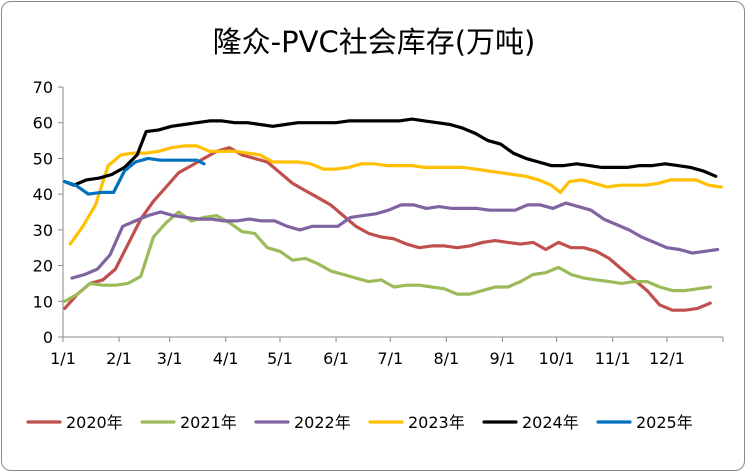  I want to click on chart-title: 隆众-PVC社会库存(万吨), so click(374, 42).